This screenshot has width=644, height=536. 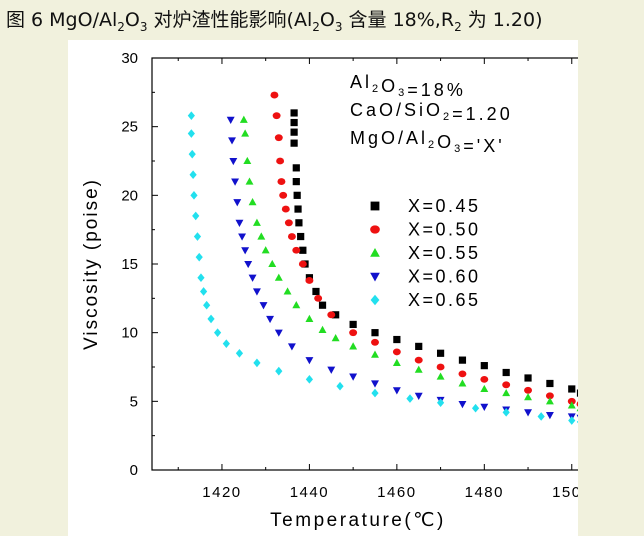 What do you see at coordinates (129, 195) in the screenshot?
I see `y-tick-label: 20` at bounding box center [129, 195].